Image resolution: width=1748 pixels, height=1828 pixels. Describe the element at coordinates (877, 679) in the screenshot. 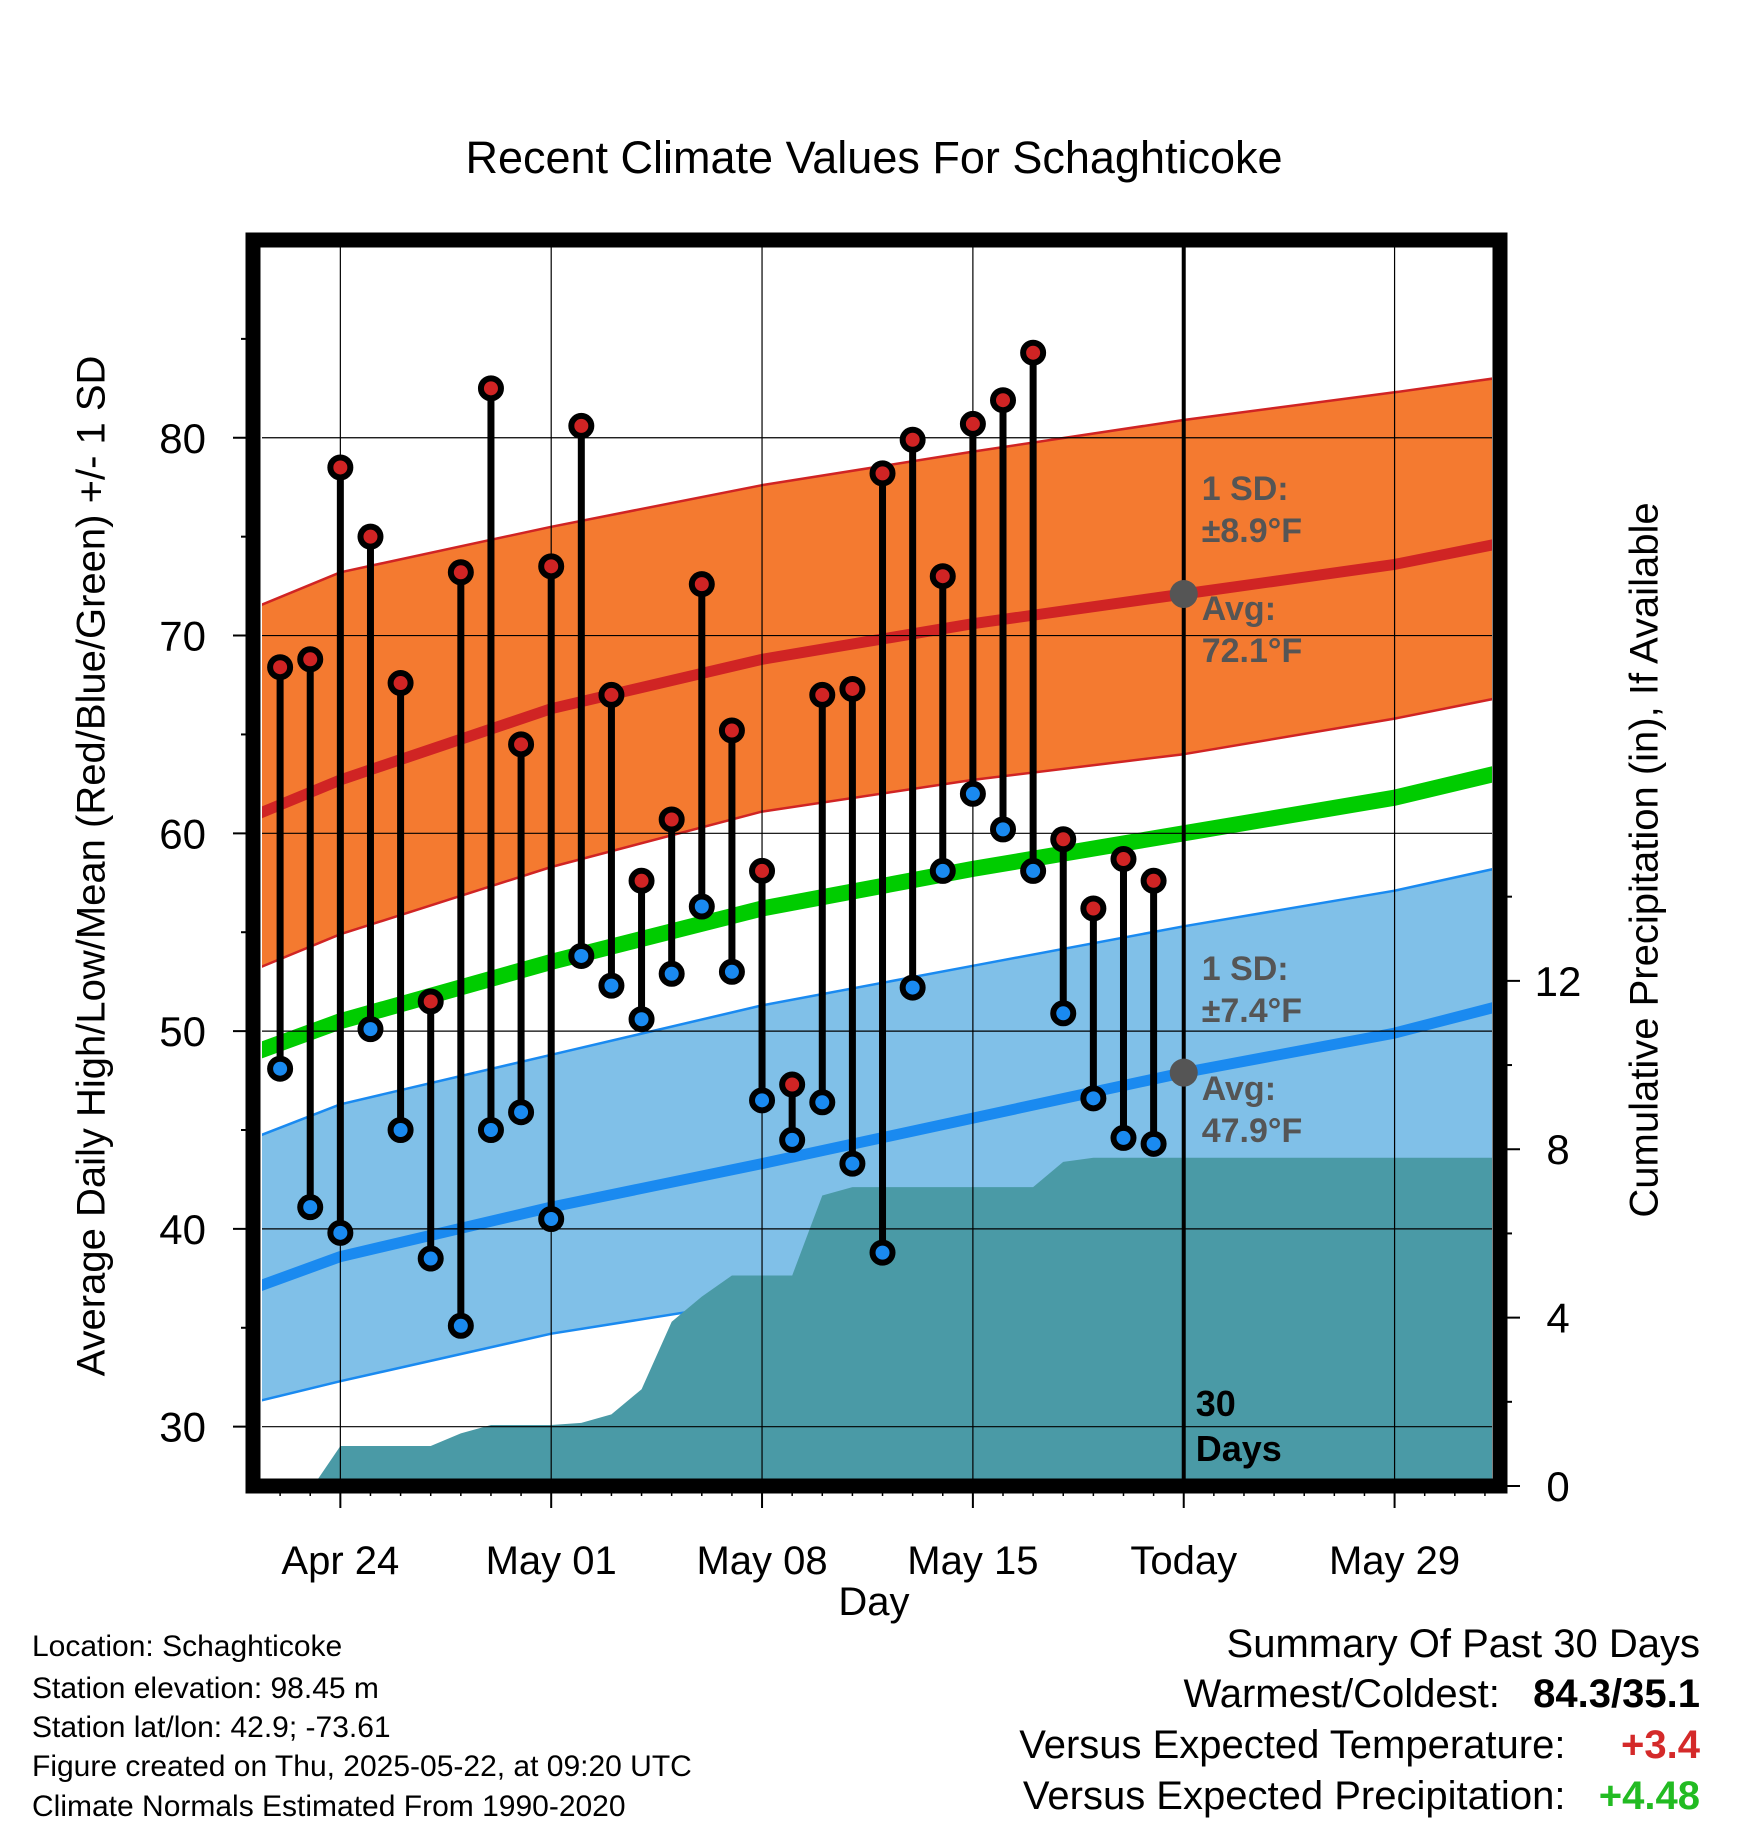

I see `high-avg-line` at that location.